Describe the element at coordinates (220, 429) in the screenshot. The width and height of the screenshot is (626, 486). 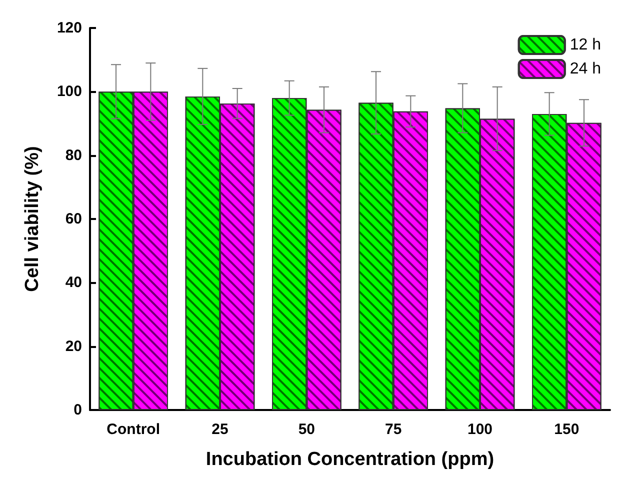
I see `x-tick-label: 25` at that location.